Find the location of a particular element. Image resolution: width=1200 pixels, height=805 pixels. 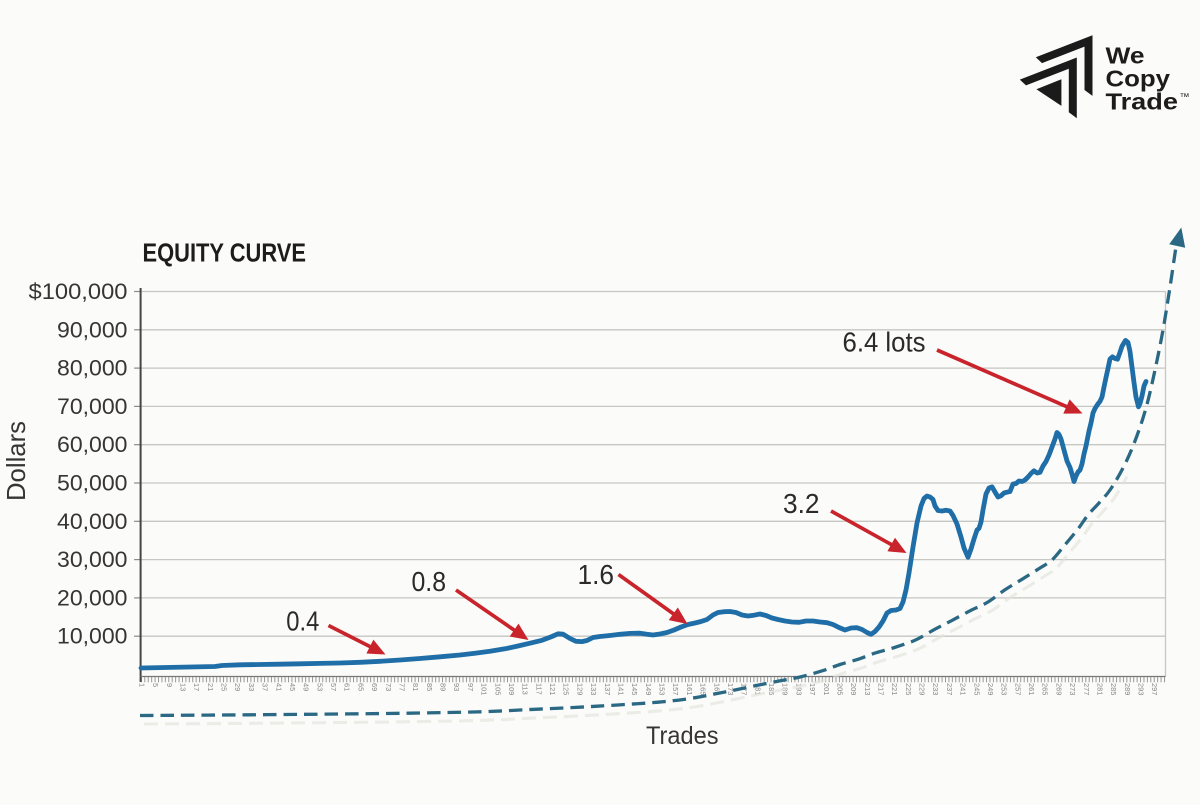

svg-text: 101 is located at coordinates (484, 689).